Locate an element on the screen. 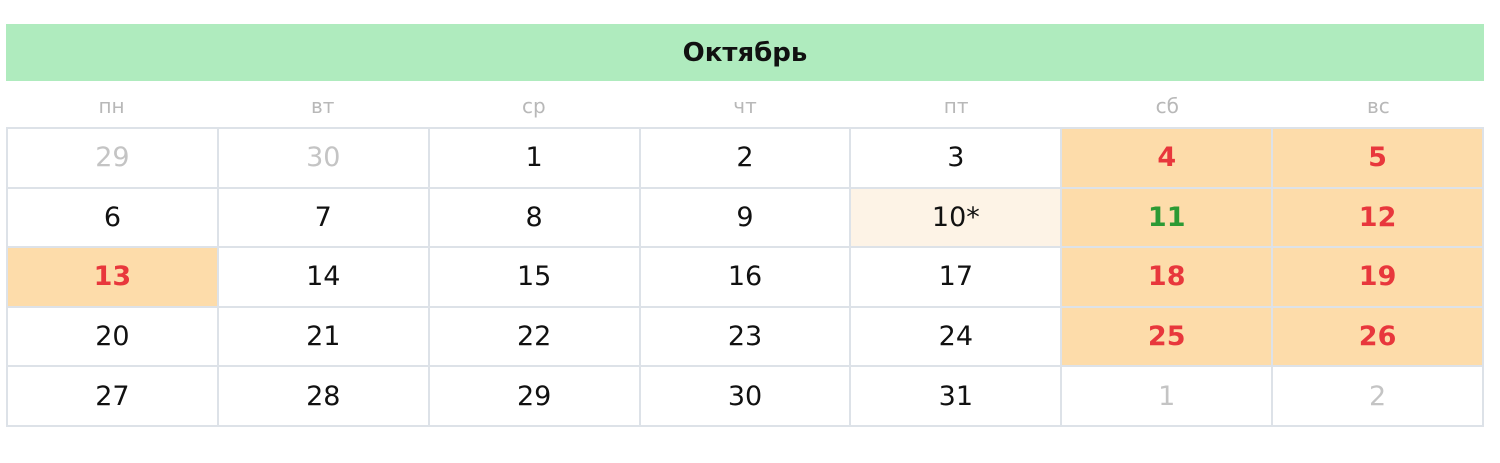 This screenshot has height=463, width=1500. day-cell-normal: 6 is located at coordinates (112, 217).